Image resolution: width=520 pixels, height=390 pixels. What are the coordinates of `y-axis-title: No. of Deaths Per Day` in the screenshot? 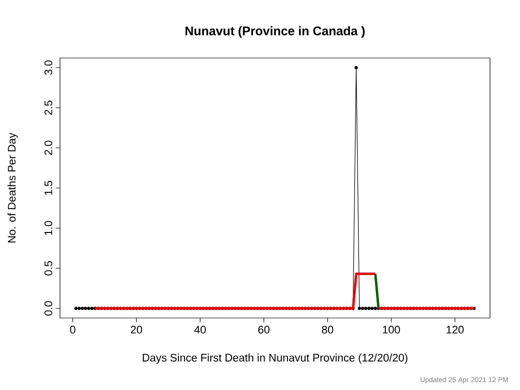 It's located at (13, 187).